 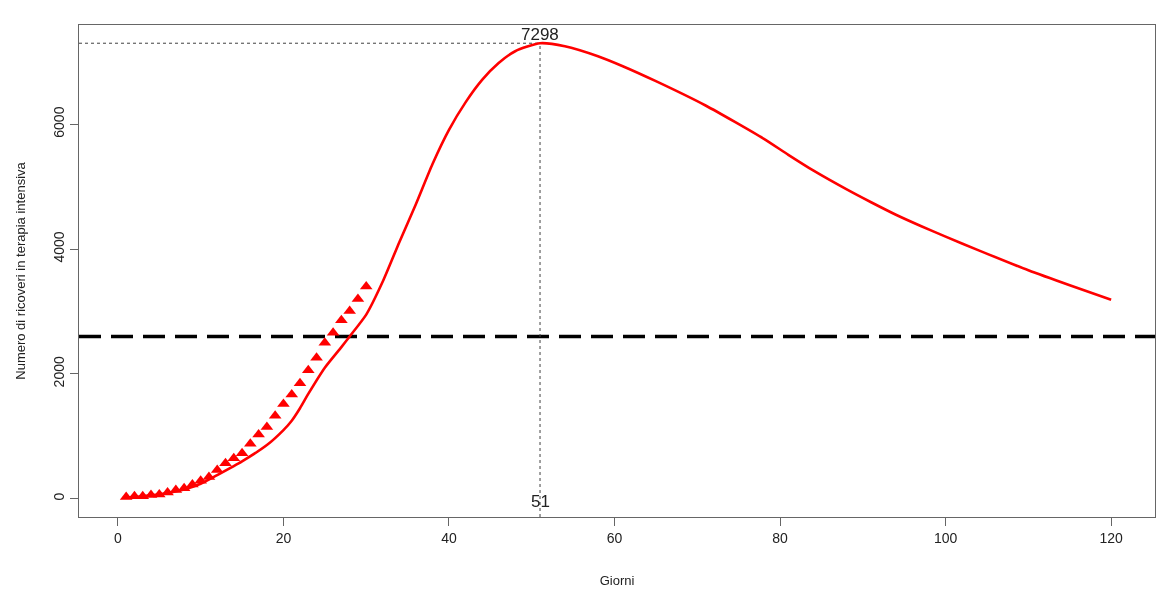 I want to click on x-tick-label: 60, so click(x=614, y=537).